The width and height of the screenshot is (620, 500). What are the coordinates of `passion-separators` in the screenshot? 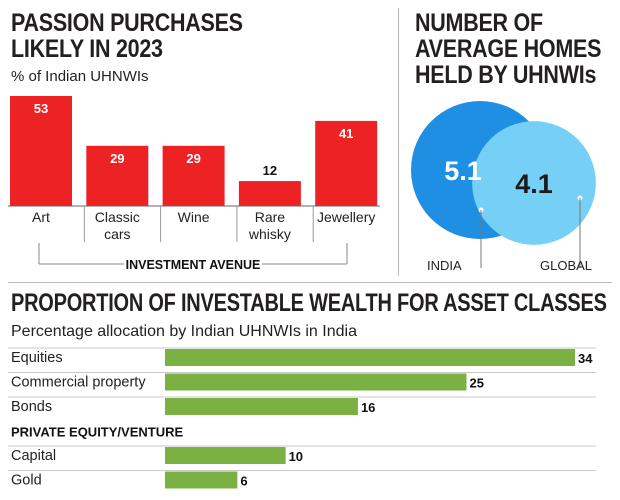 It's located at (198, 224).